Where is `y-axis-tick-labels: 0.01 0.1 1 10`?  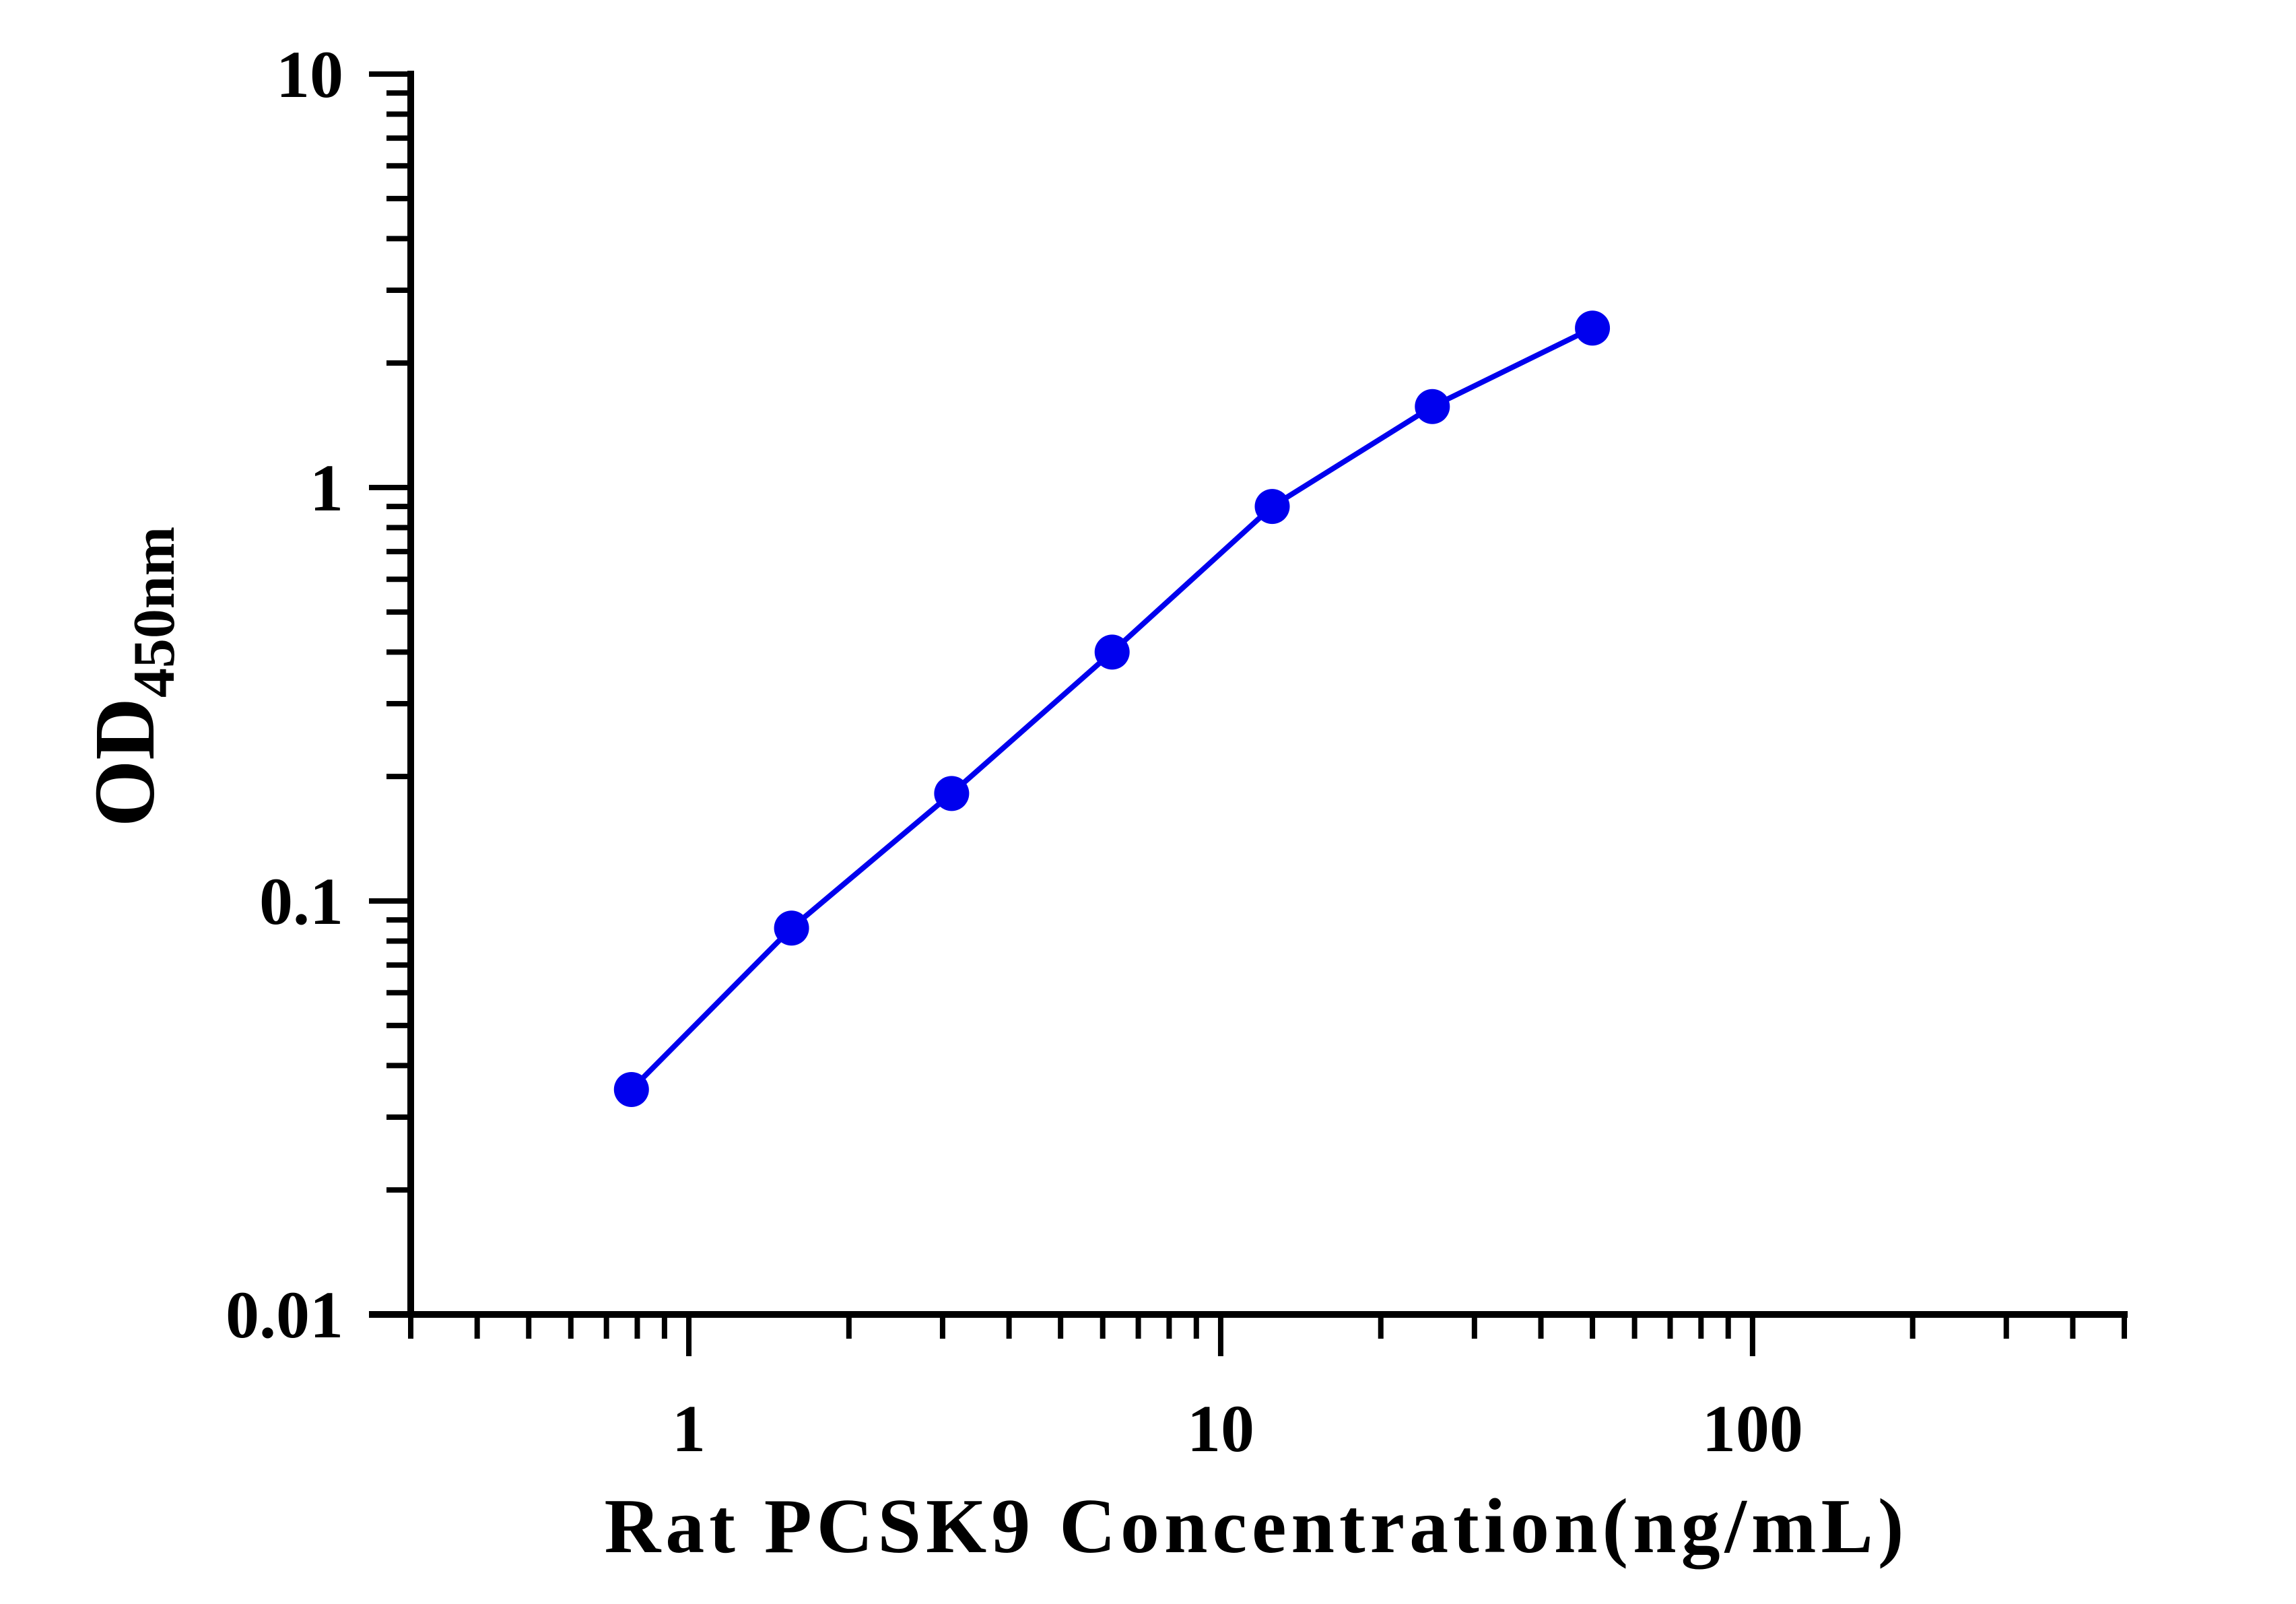 y-axis-tick-labels: 0.01 0.1 1 10 is located at coordinates (284, 694).